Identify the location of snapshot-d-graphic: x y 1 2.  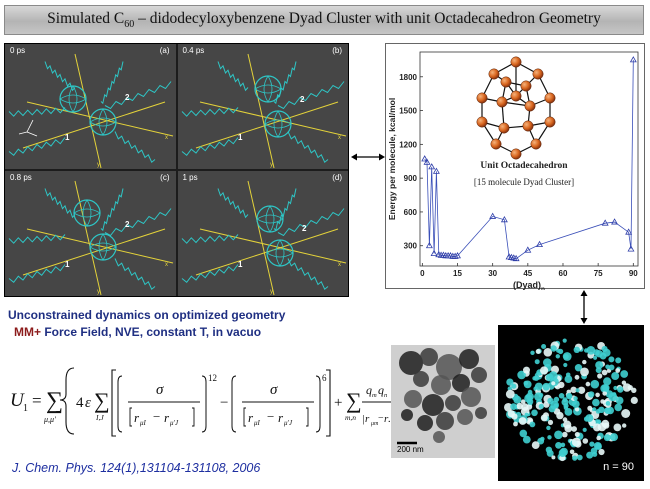
(263, 238).